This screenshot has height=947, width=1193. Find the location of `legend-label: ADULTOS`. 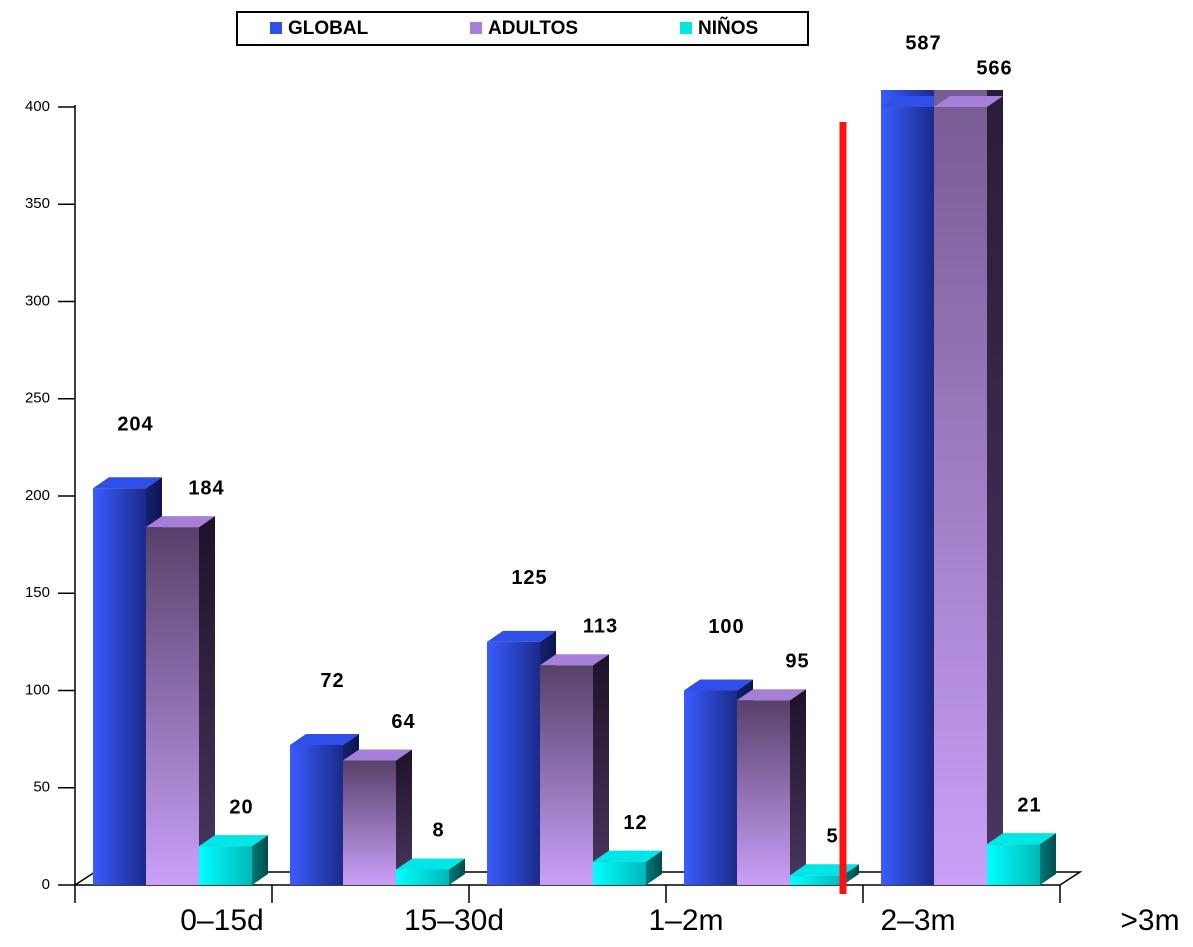

legend-label: ADULTOS is located at coordinates (533, 28).